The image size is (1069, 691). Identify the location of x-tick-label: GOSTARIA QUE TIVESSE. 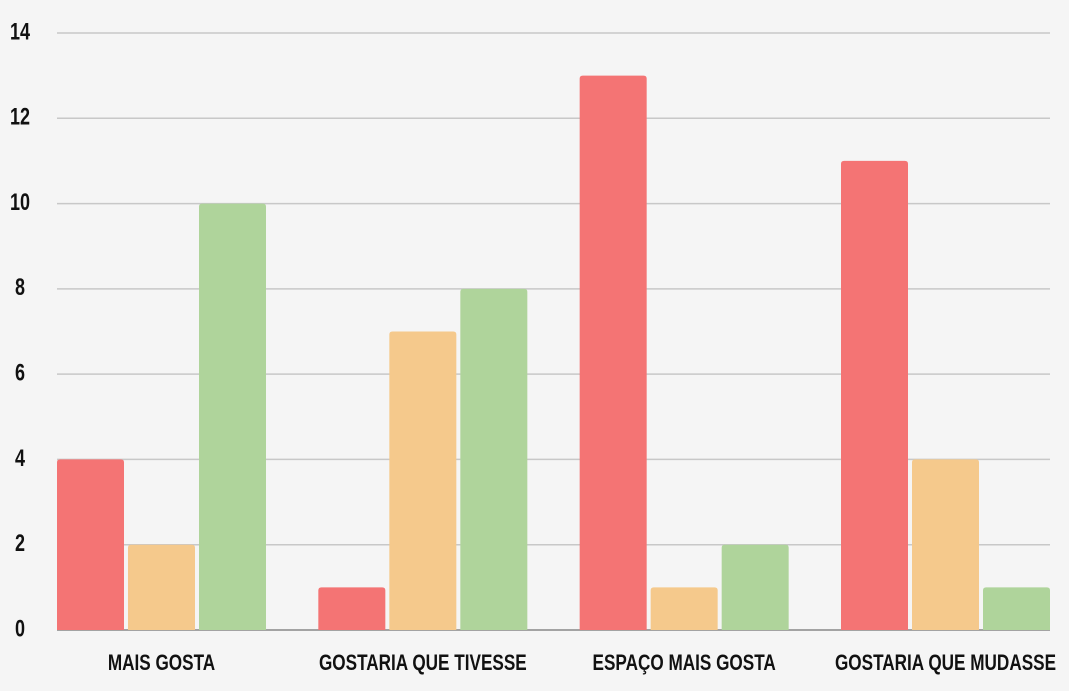
(423, 663).